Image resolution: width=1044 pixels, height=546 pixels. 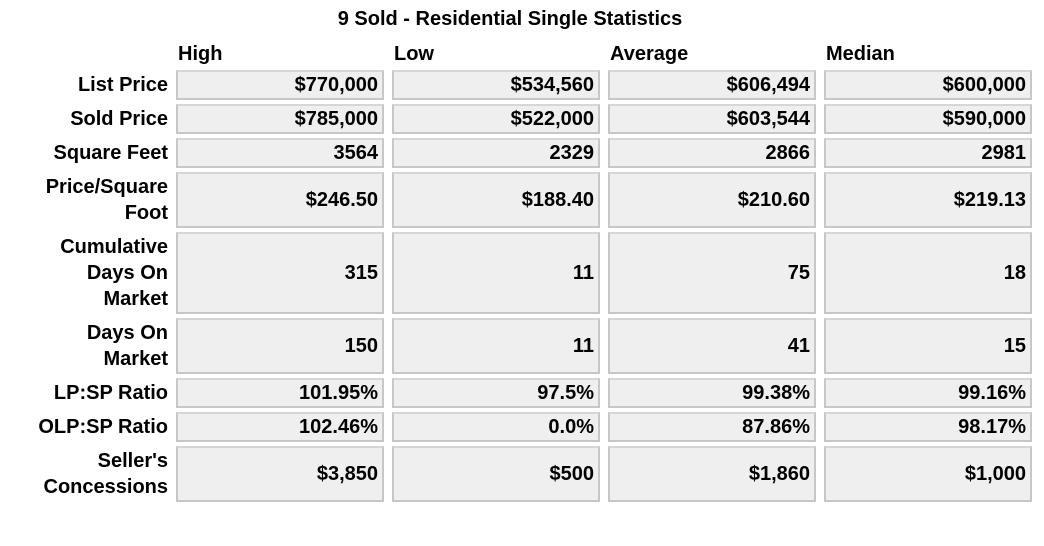 I want to click on corner-cell, so click(x=84, y=53).